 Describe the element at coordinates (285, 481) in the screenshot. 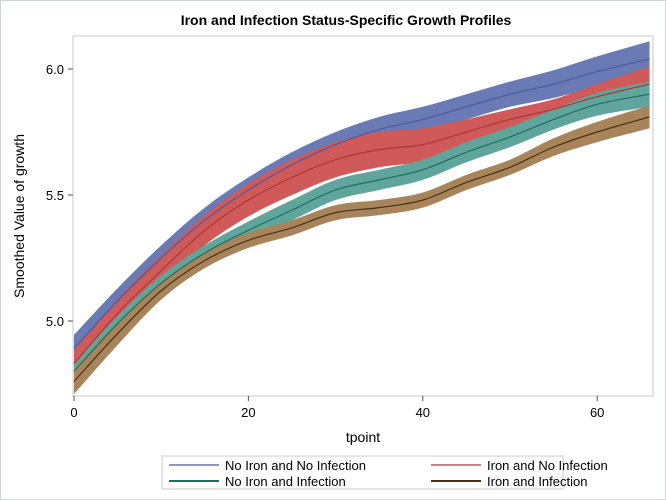

I see `legend-label: No Iron and Infection` at that location.